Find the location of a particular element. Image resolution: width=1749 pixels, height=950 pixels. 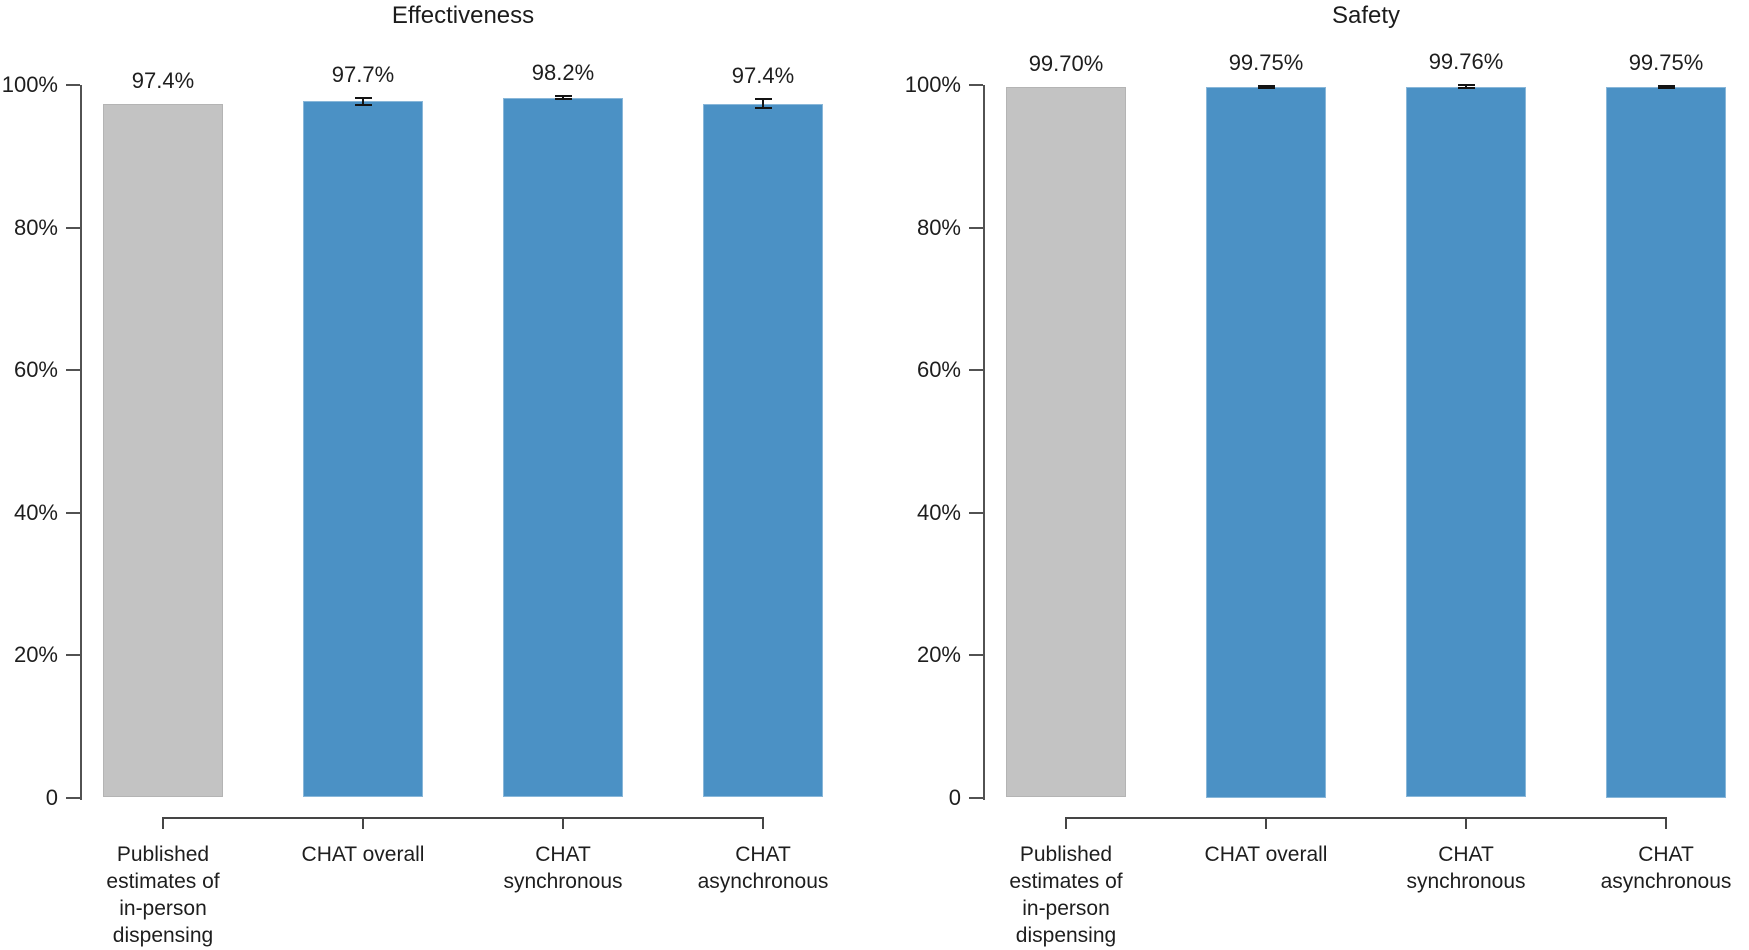

bar-value-label: 98.2% is located at coordinates (563, 73).